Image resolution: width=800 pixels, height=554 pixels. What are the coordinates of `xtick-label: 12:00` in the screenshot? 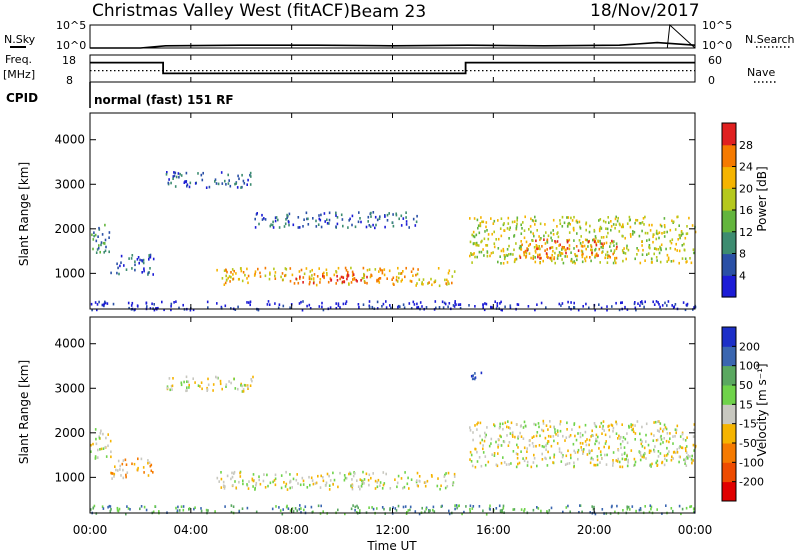 It's located at (392, 530).